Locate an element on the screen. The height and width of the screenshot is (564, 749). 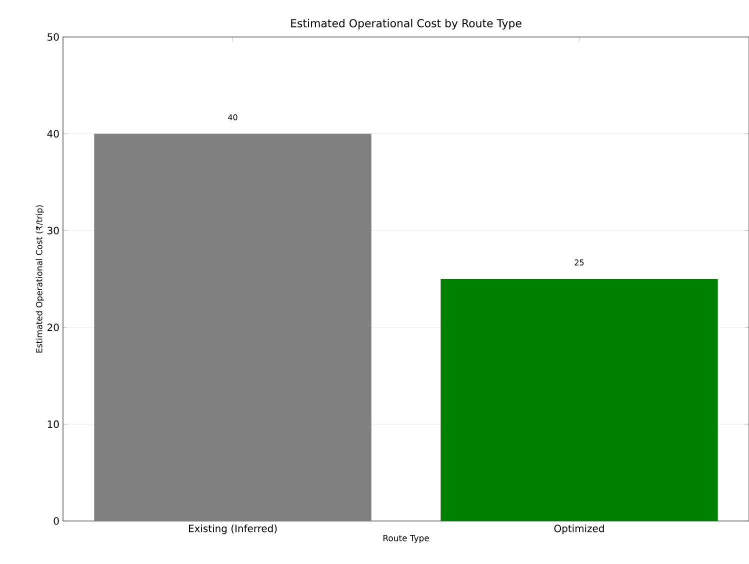
y-tick-label: 40 is located at coordinates (53, 134).